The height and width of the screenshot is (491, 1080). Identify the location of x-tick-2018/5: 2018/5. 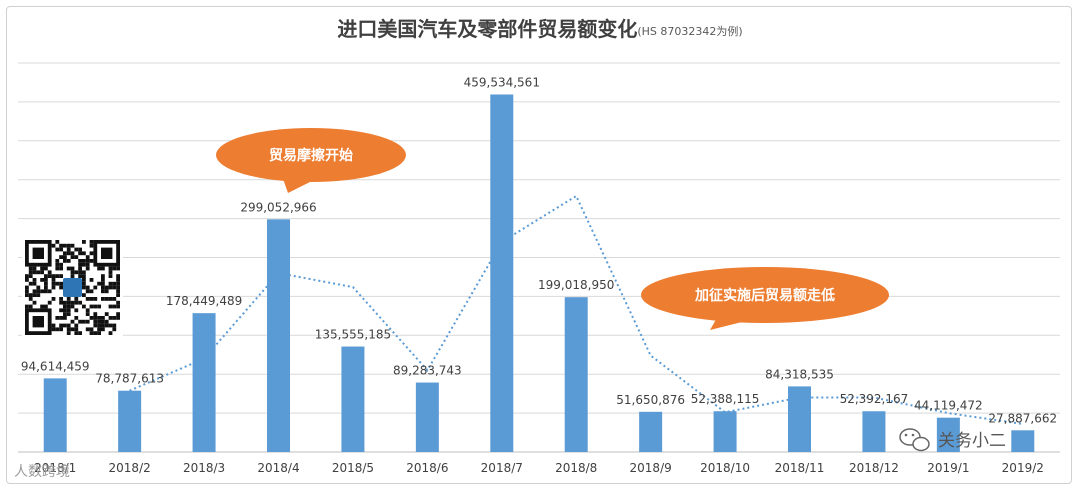
(353, 468).